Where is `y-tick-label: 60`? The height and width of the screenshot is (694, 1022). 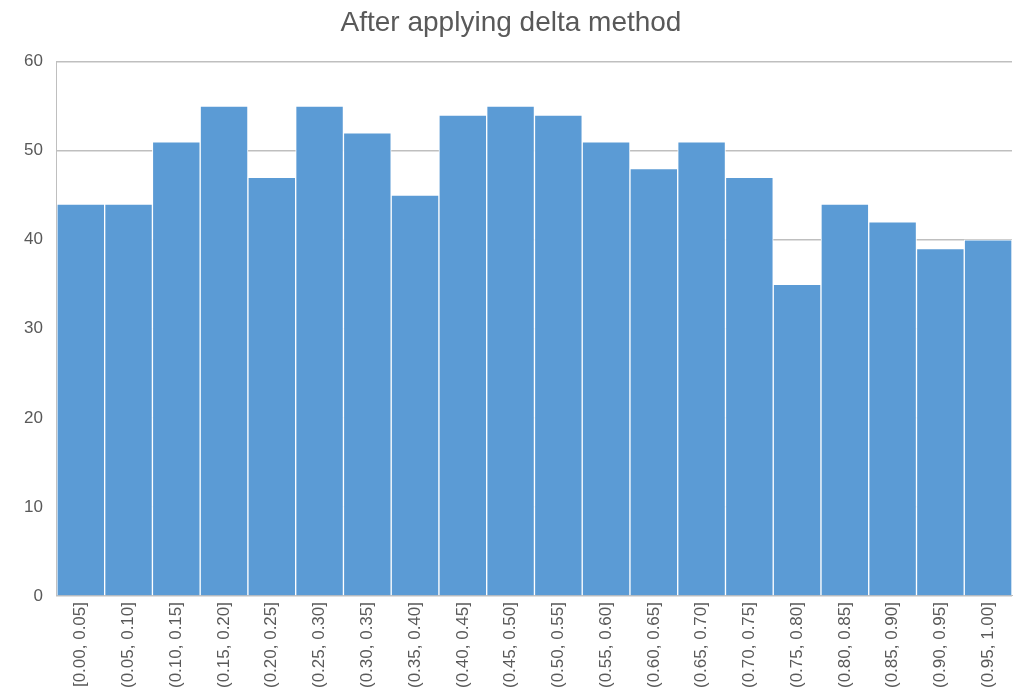 y-tick-label: 60 is located at coordinates (33, 61).